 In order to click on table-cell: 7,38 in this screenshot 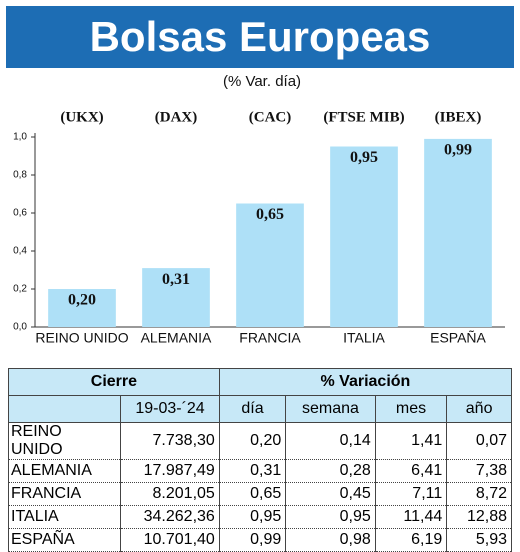, I will do `click(479, 471)`.